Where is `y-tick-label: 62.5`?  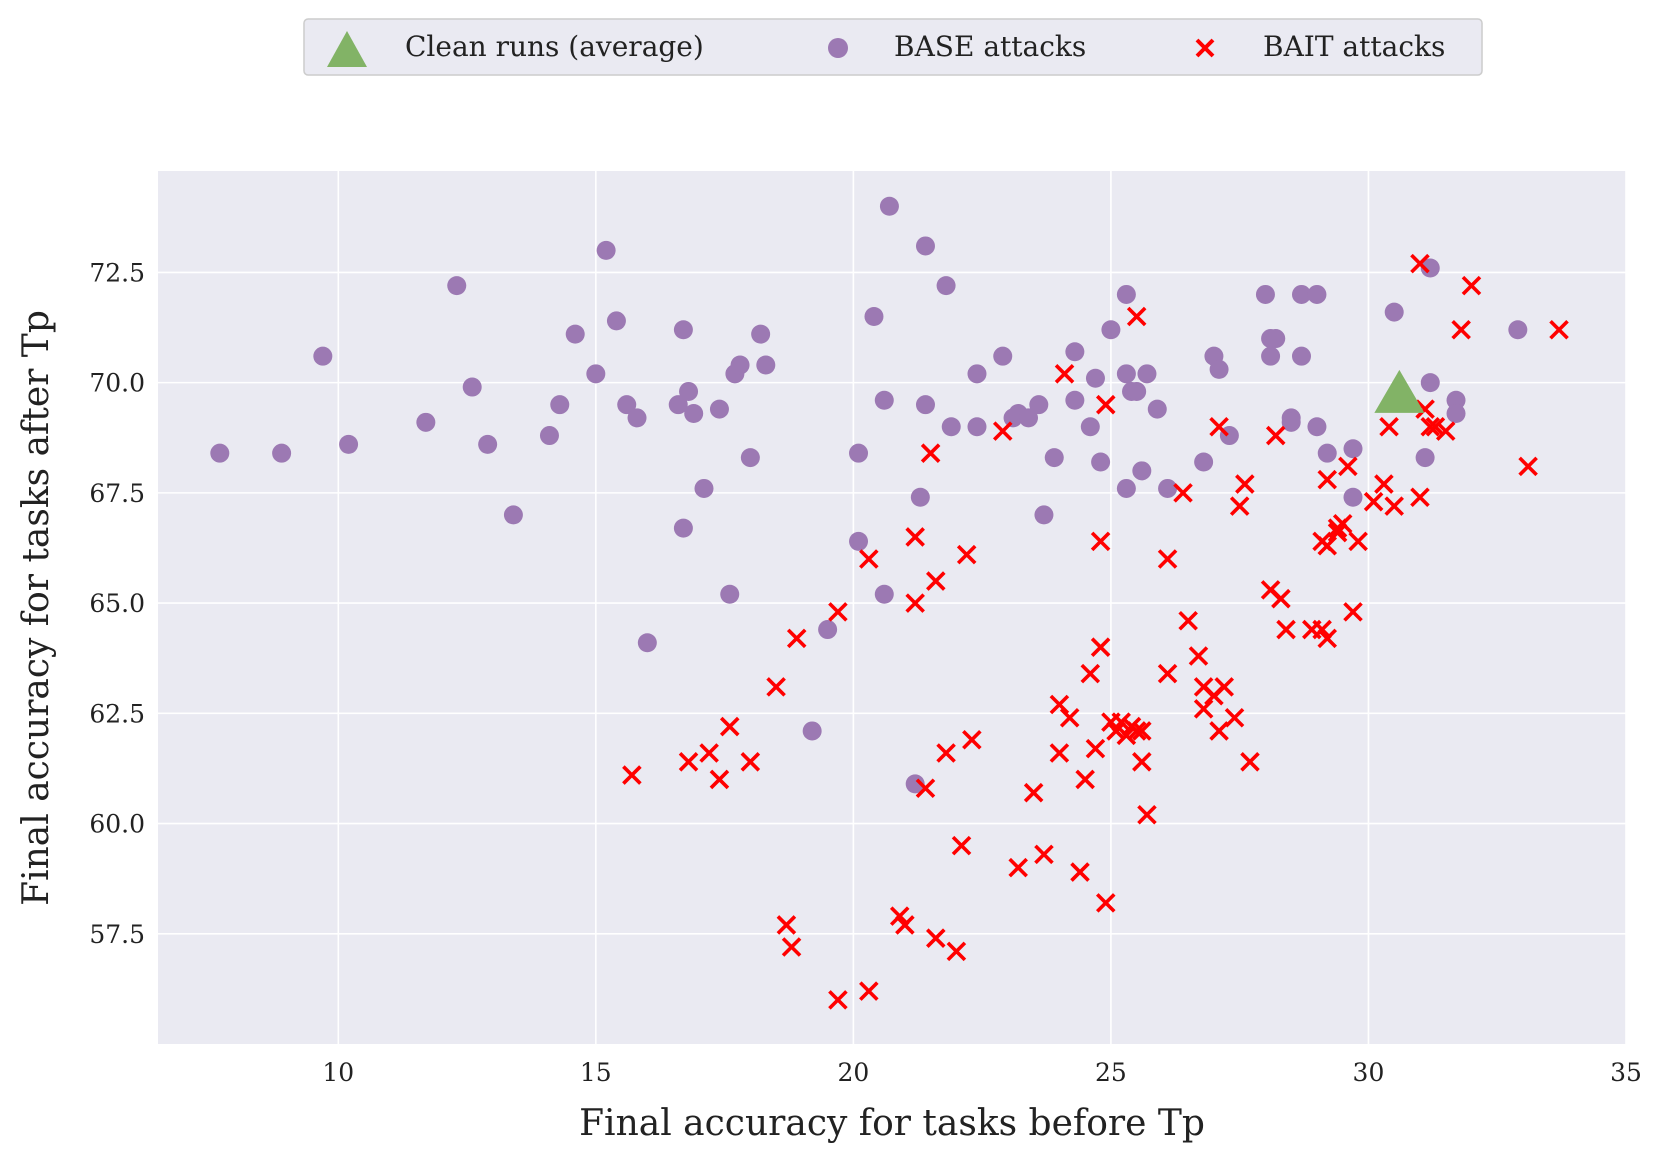 y-tick-label: 62.5 is located at coordinates (117, 713).